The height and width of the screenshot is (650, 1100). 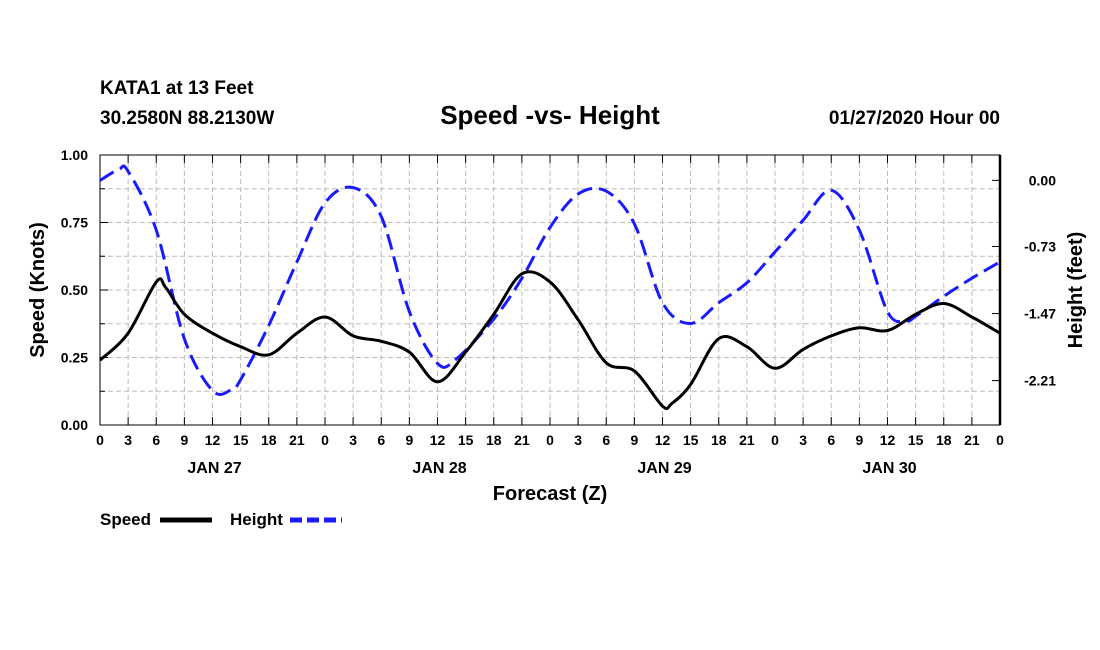 What do you see at coordinates (74, 155) in the screenshot?
I see `y-left-tick-label: 1.00` at bounding box center [74, 155].